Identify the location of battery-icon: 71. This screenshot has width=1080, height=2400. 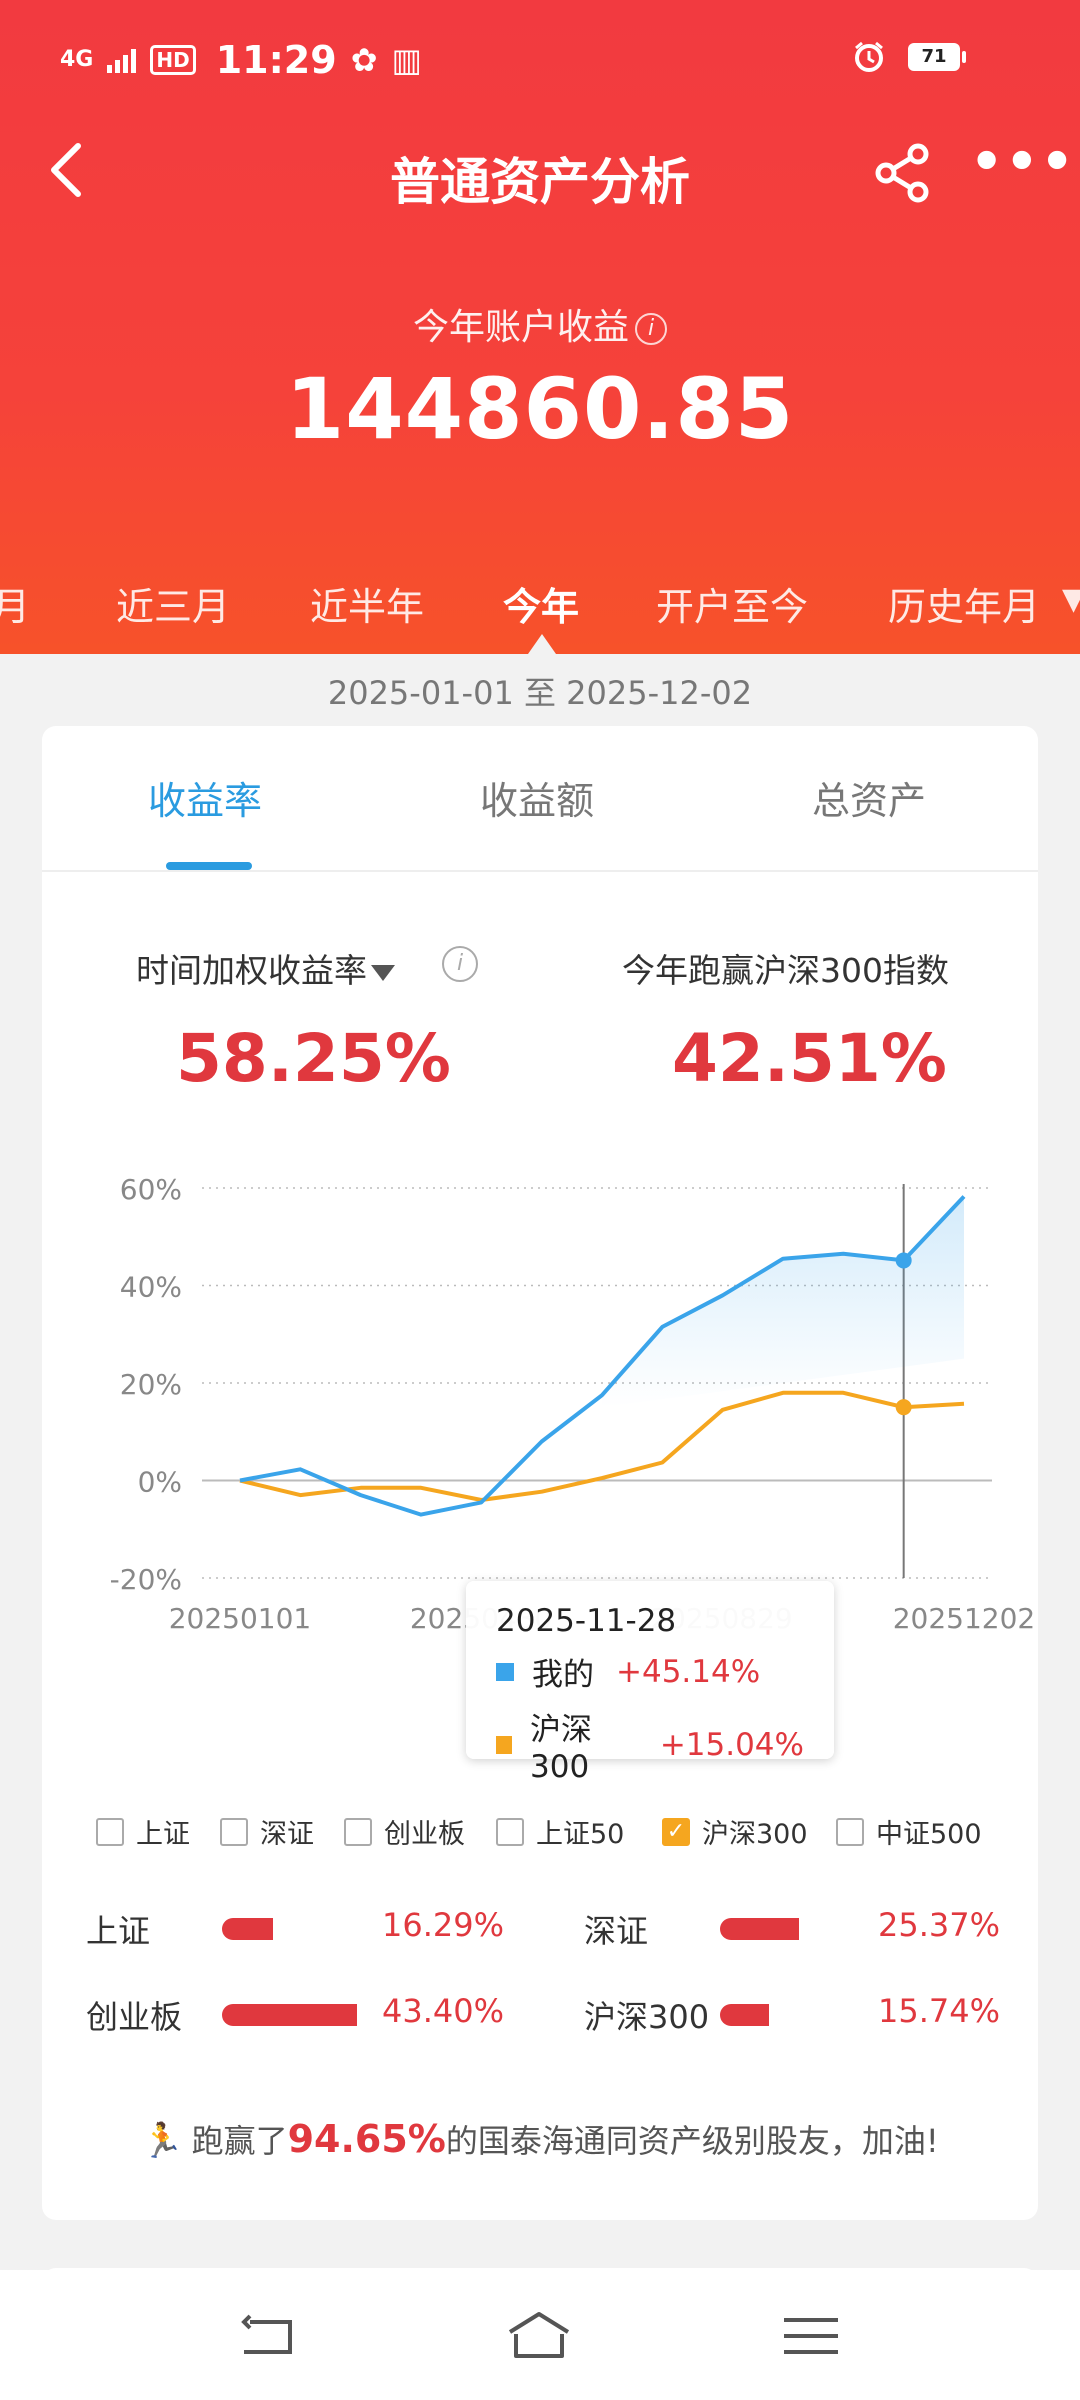
(937, 57).